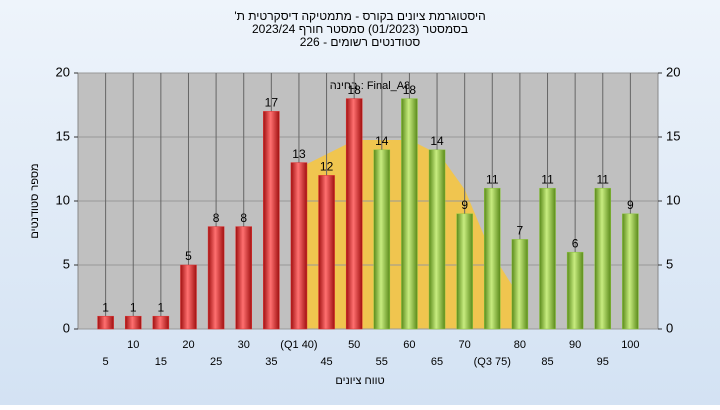 Image resolution: width=720 pixels, height=410 pixels. What do you see at coordinates (299, 154) in the screenshot?
I see `value-label: 13` at bounding box center [299, 154].